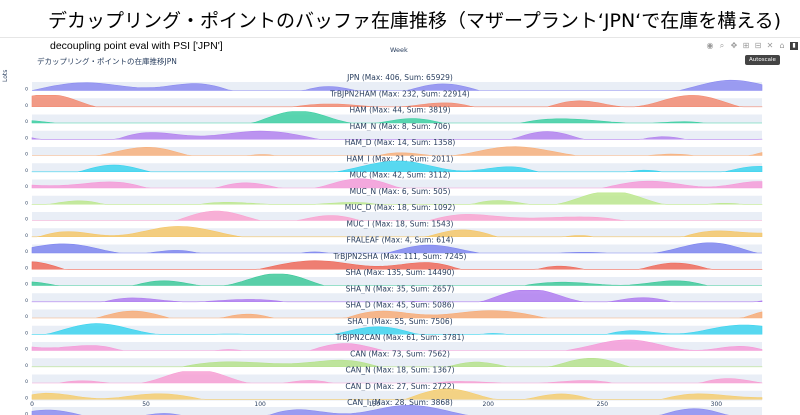 This screenshot has height=415, width=800. Describe the element at coordinates (399, 110) in the screenshot. I see `panel-title-HAM: HAM (Max: 44, Sum: 3819)` at that location.